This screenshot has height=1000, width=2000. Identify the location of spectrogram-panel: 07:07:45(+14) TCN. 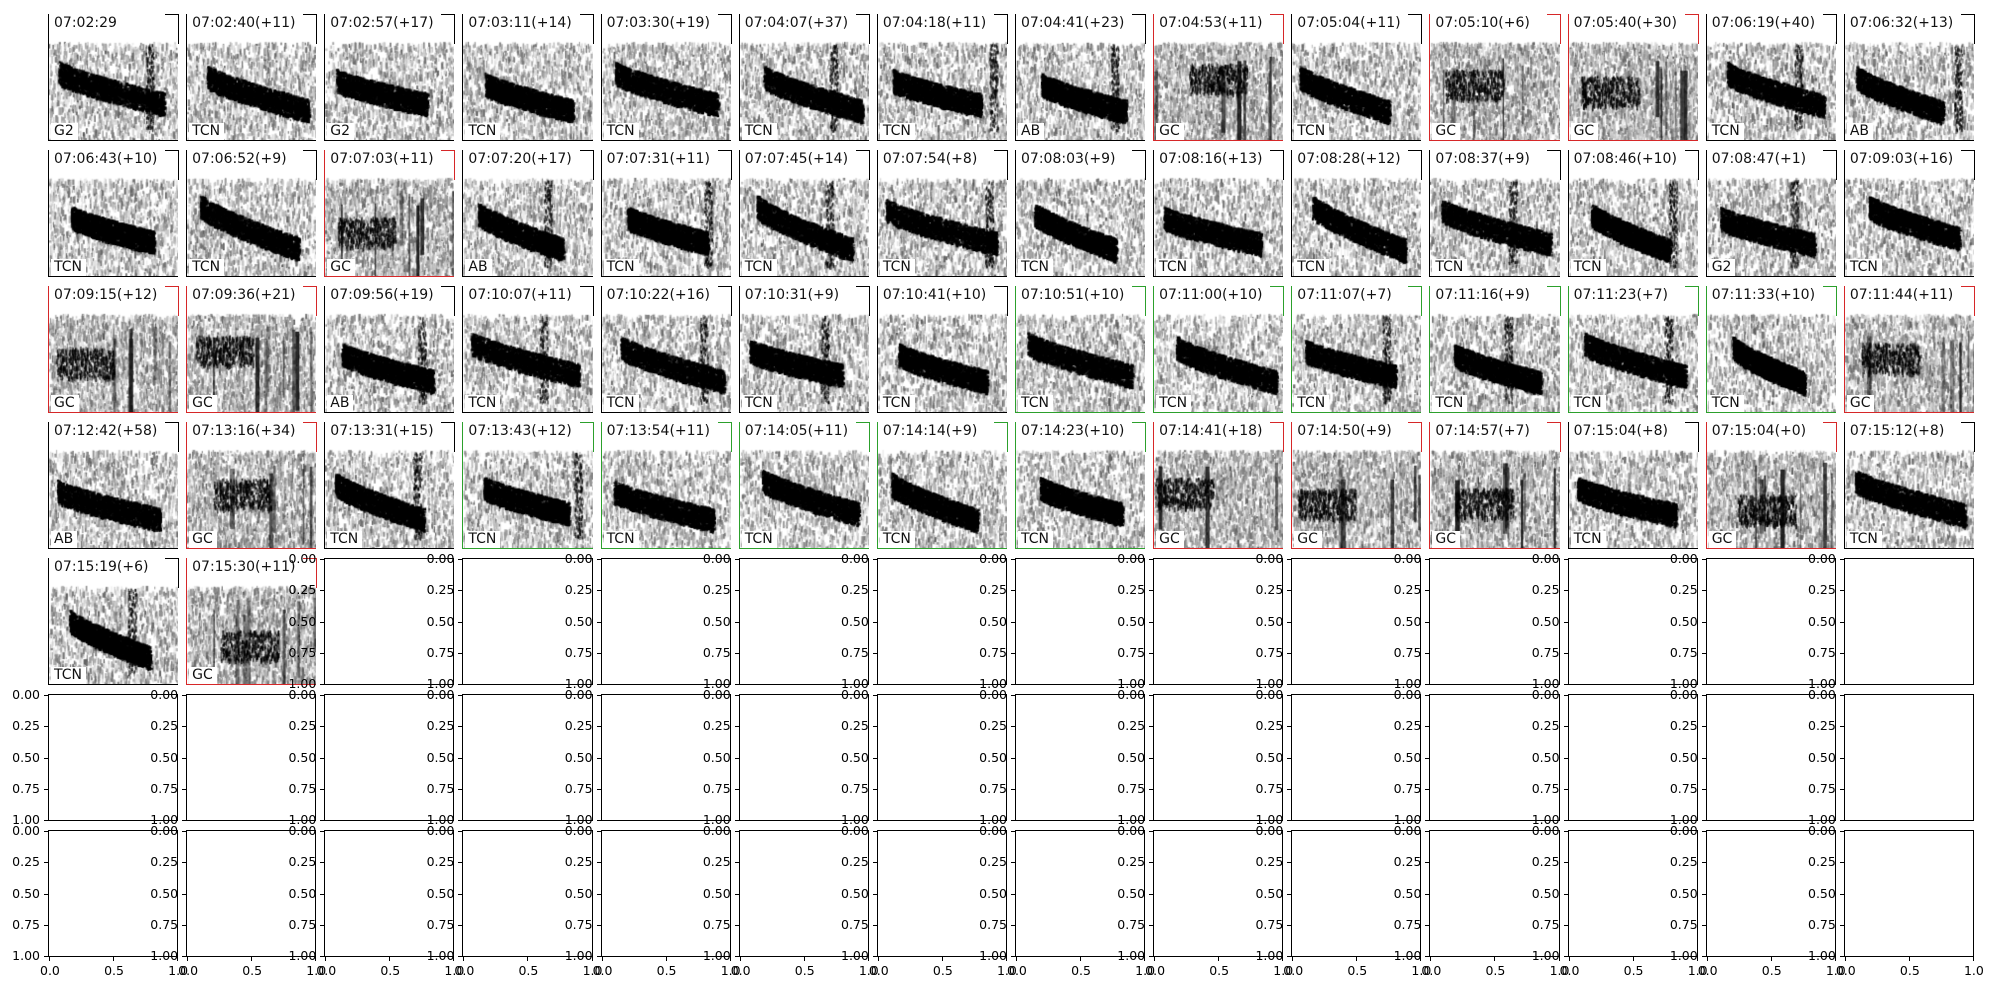
(804, 213).